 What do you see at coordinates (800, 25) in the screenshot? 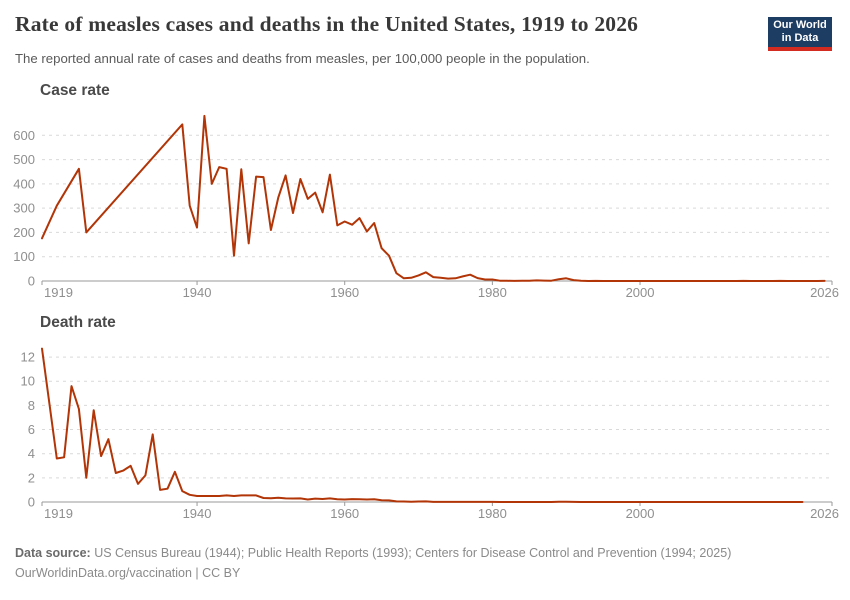
I see `owid-logo-line1: Our World` at bounding box center [800, 25].